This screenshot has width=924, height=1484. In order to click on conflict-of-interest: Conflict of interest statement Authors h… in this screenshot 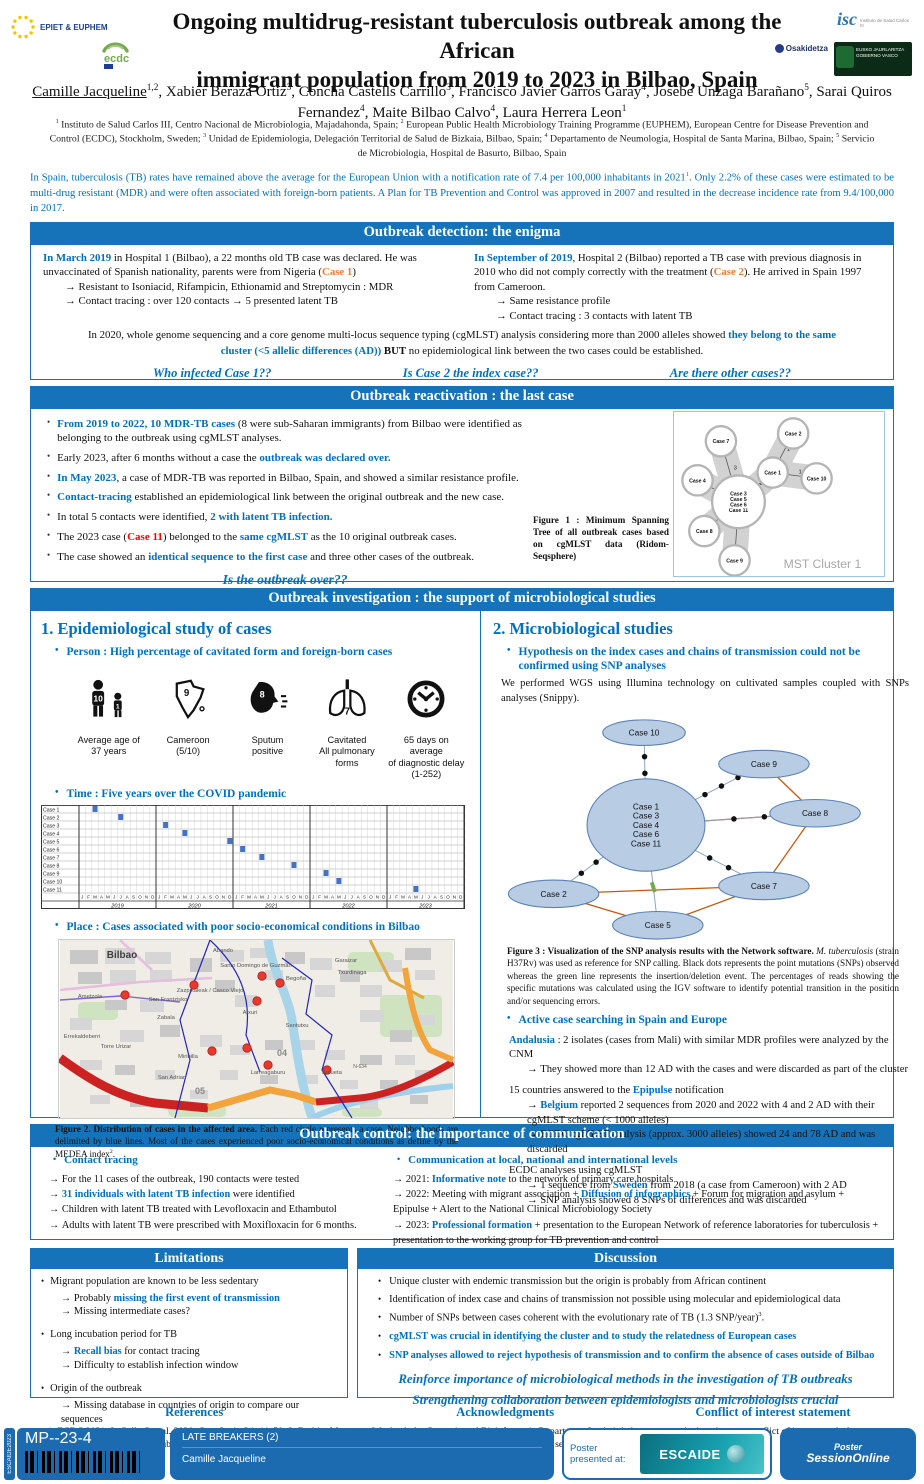, I will do `click(773, 1420)`.